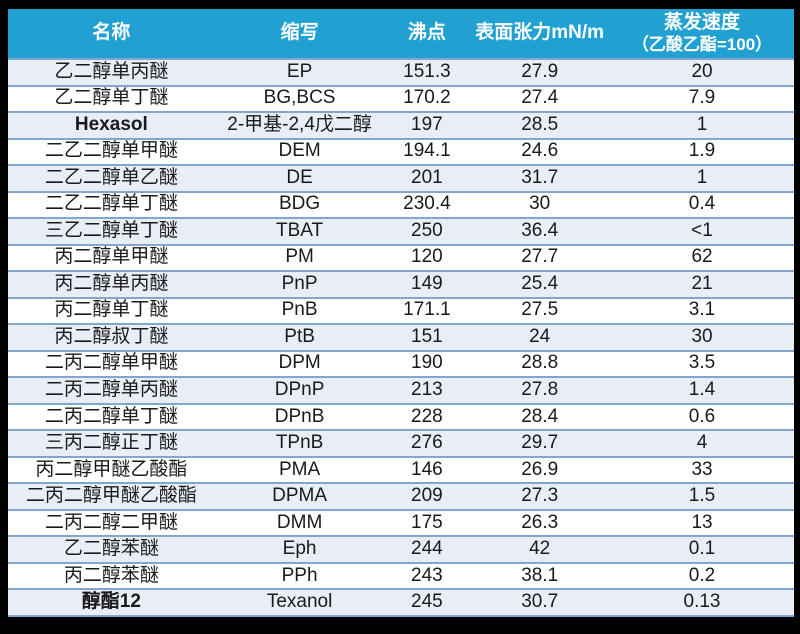 The width and height of the screenshot is (800, 634). Describe the element at coordinates (299, 363) in the screenshot. I see `abbreviation-cell: DPM` at that location.